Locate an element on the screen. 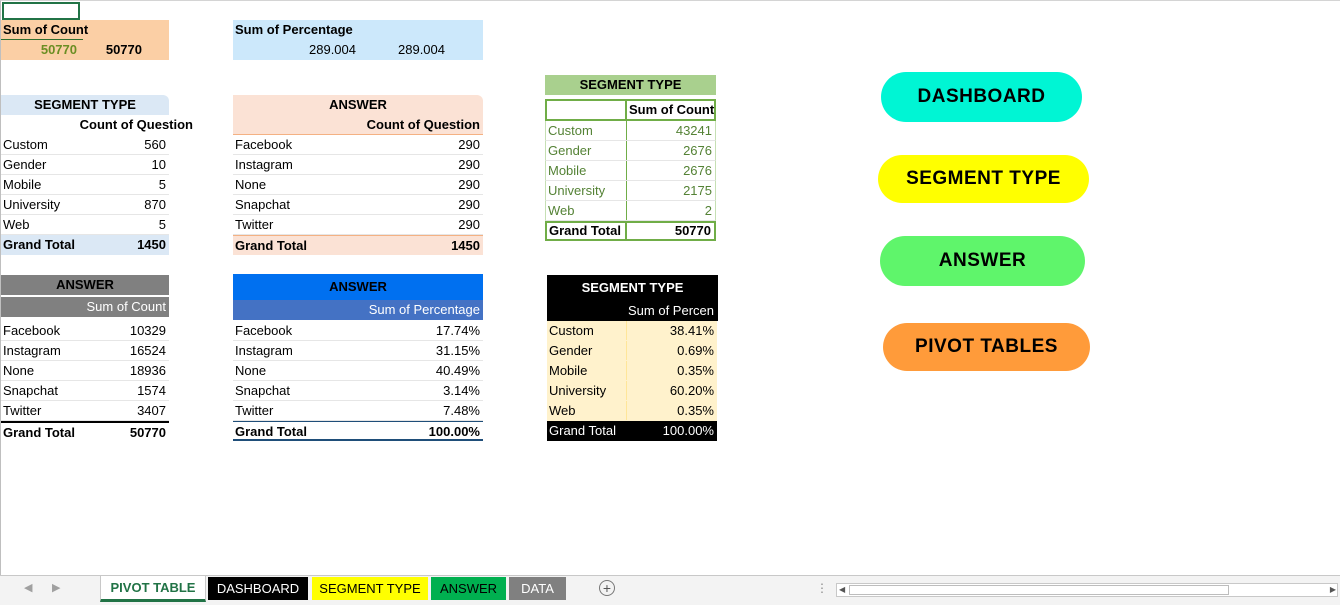 This screenshot has width=1340, height=605. segment-sum-value-header: Sum of Count is located at coordinates (630, 110).